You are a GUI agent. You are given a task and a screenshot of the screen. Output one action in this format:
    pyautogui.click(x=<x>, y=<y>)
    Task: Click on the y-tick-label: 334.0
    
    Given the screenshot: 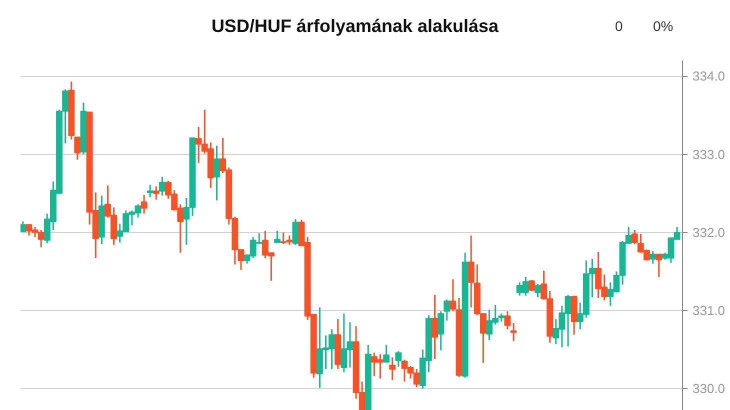 What is the action you would take?
    pyautogui.click(x=709, y=76)
    